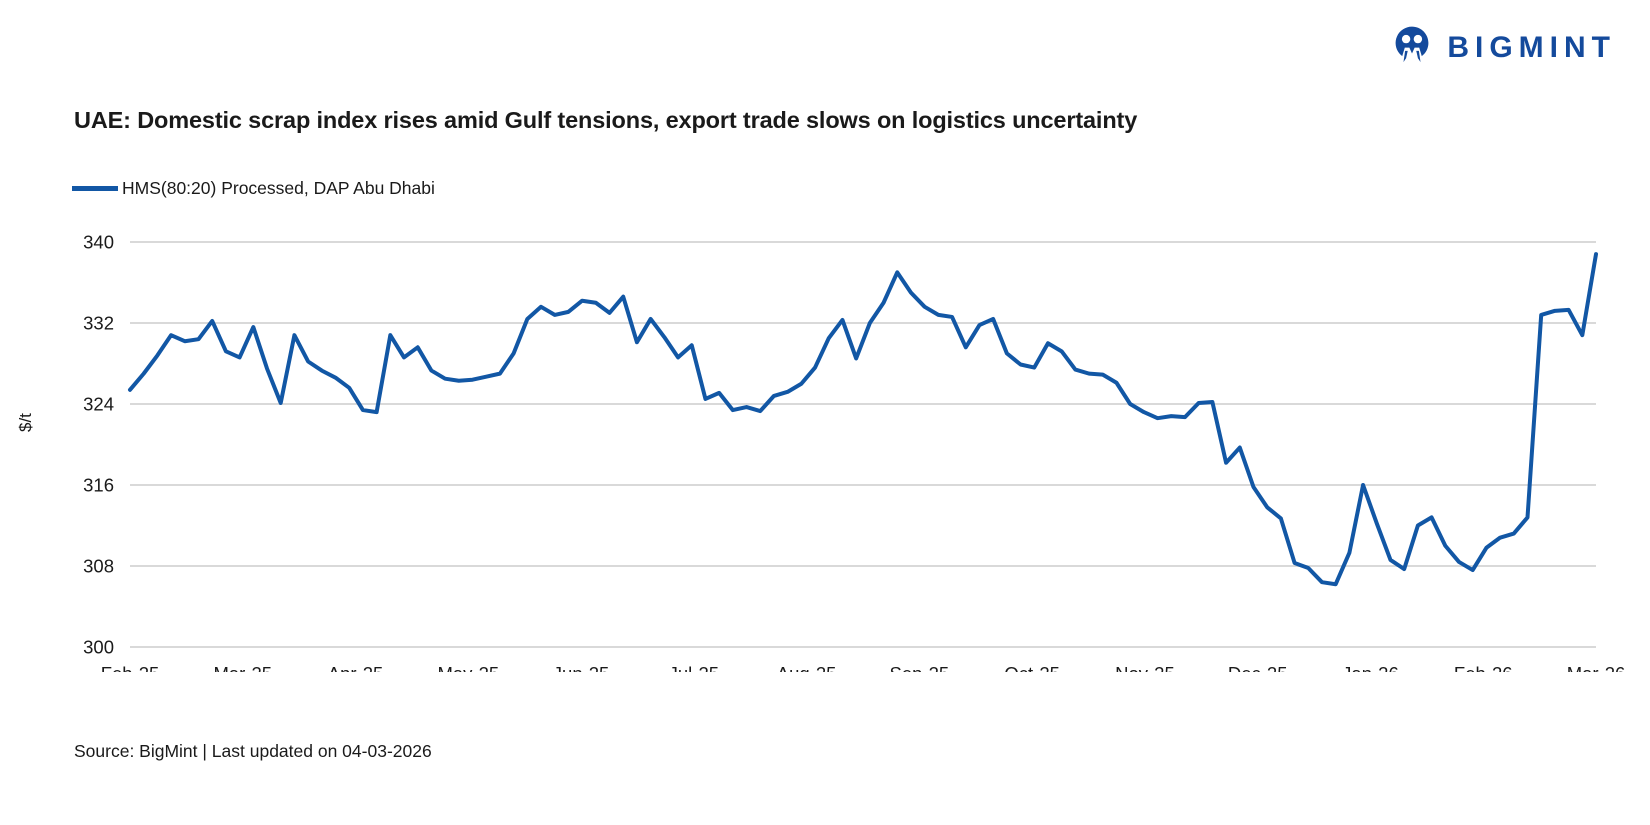  I want to click on chart-legend: HMS(80:20) Processed, DAP Abu Dhabi, so click(253, 188).